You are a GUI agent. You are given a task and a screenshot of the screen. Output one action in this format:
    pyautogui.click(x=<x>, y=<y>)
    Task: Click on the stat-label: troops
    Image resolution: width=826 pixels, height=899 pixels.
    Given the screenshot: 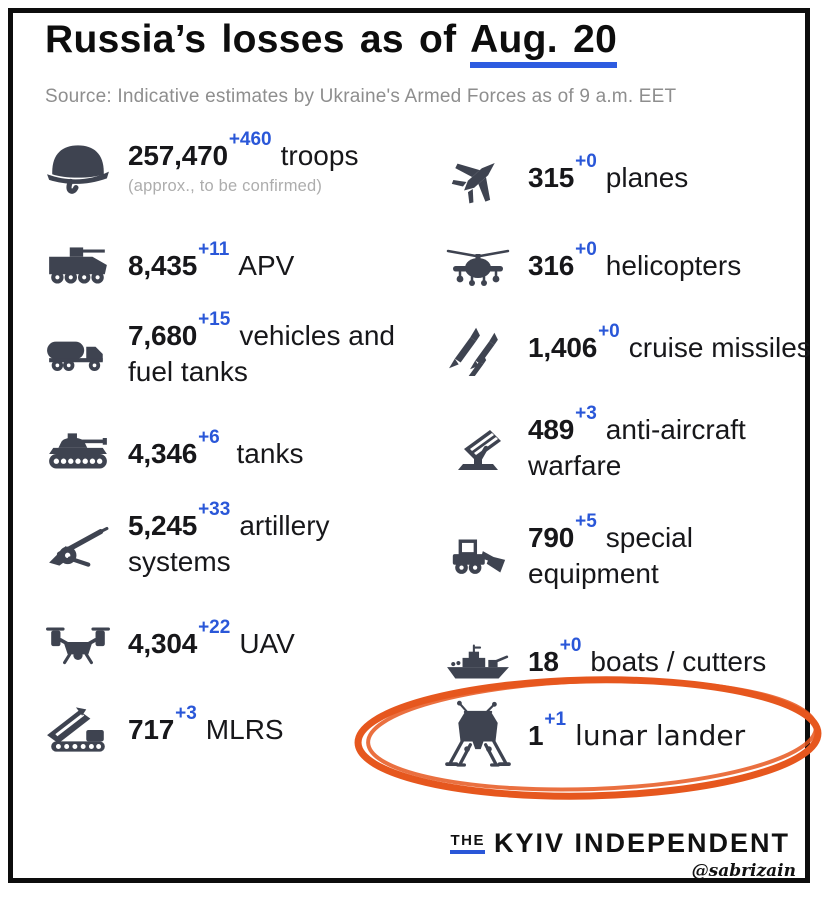 What is the action you would take?
    pyautogui.click(x=319, y=156)
    